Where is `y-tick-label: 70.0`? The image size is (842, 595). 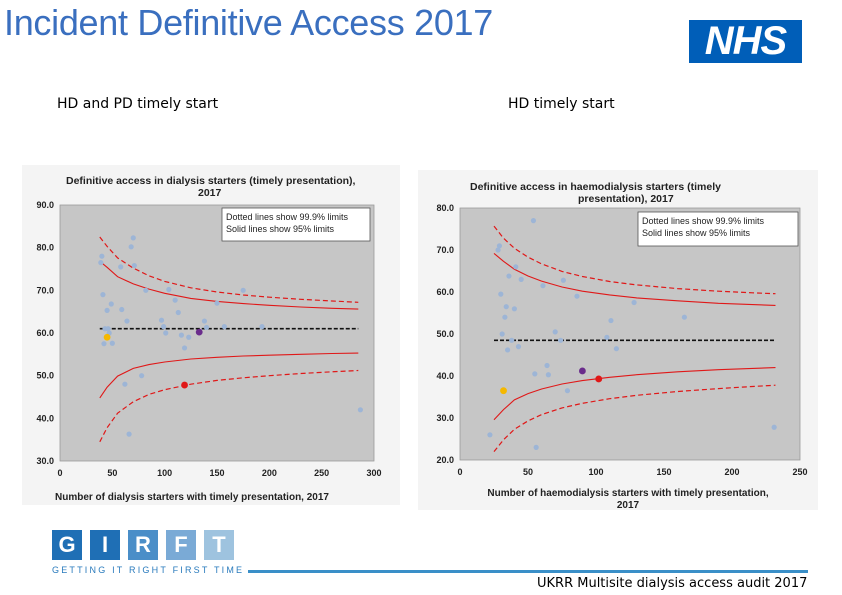
y-tick-label: 70.0 is located at coordinates (45, 290).